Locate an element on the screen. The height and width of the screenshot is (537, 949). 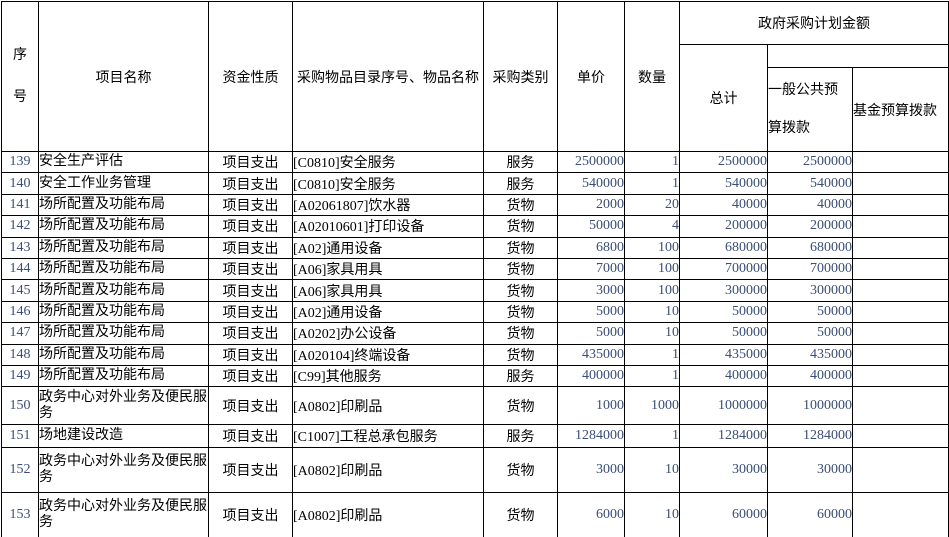
col-header-general-budget: 一般公共预 算拨款 is located at coordinates (810, 109).